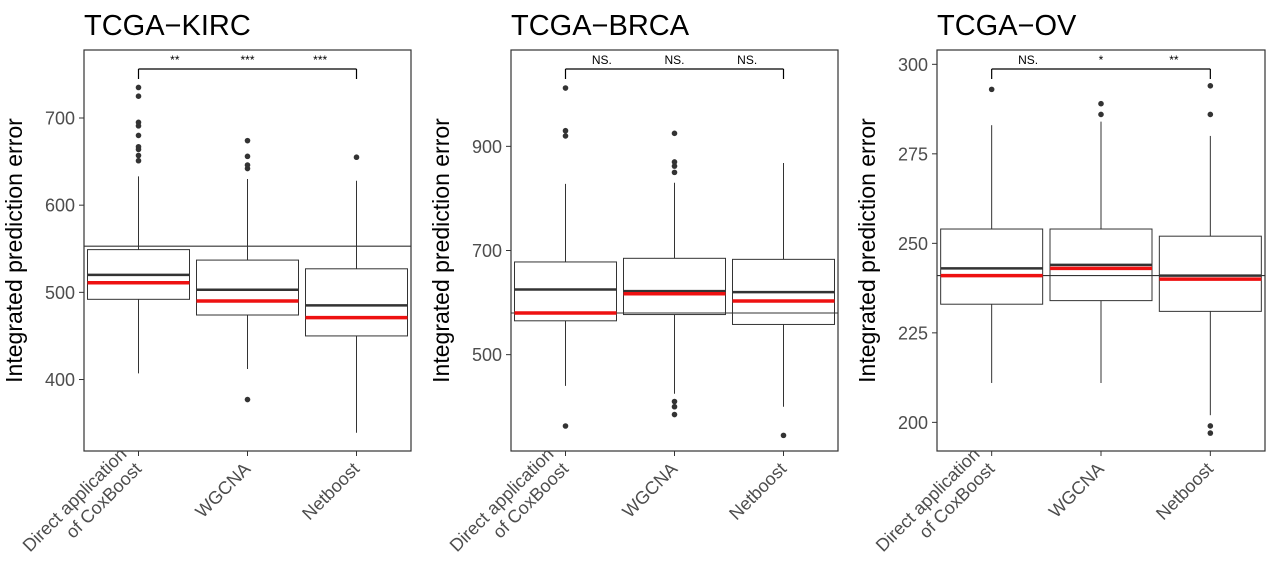 This screenshot has height=582, width=1272. What do you see at coordinates (913, 333) in the screenshot?
I see `y-tick-label: 225` at bounding box center [913, 333].